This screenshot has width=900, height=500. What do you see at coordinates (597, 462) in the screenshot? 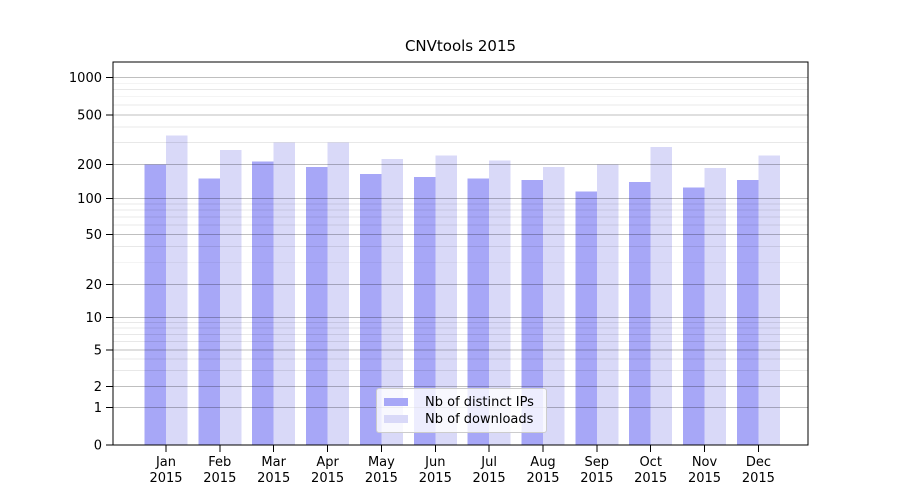
I see `x-tick-label-month: Sep` at bounding box center [597, 462].